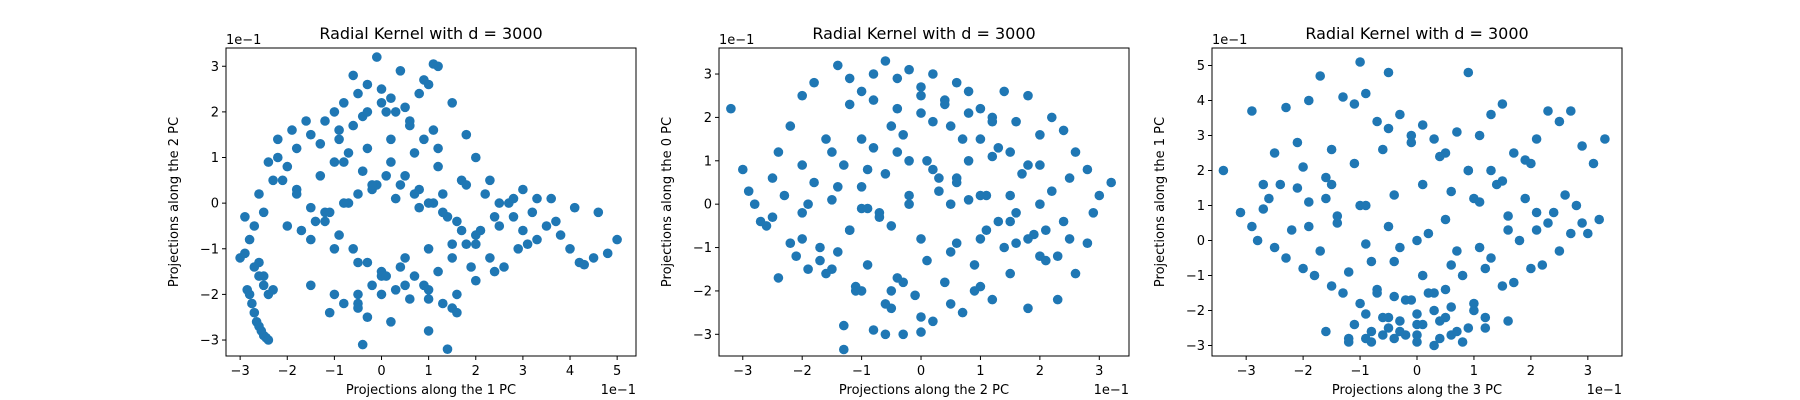  Describe the element at coordinates (667, 202) in the screenshot. I see `y-axis-label: Projections along the 0 PC` at that location.